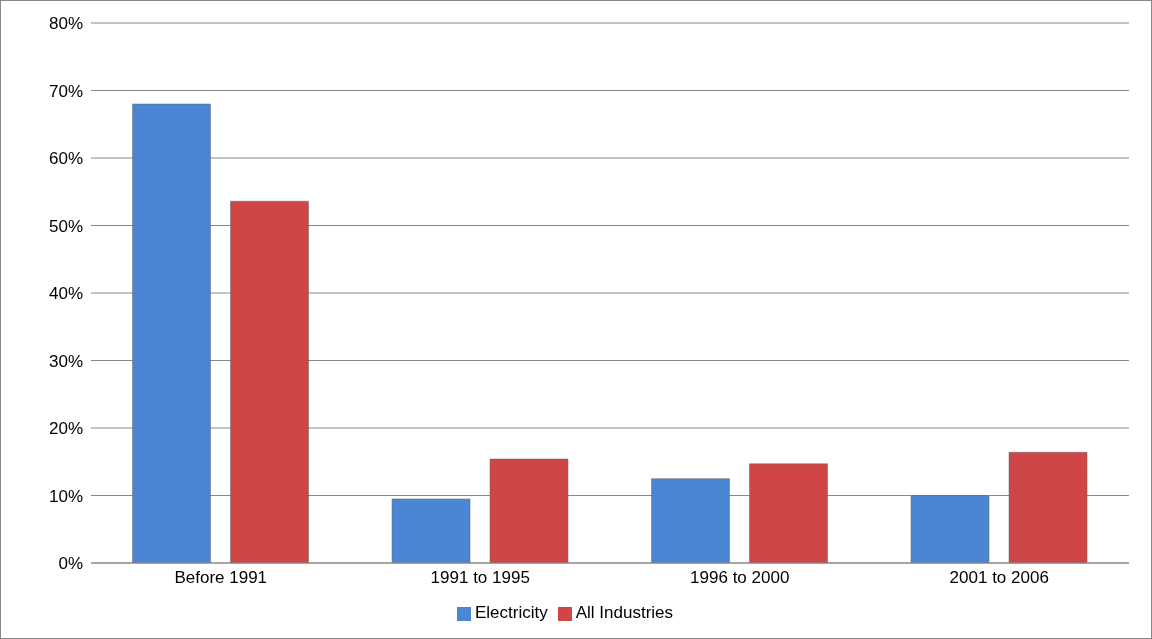  What do you see at coordinates (65, 496) in the screenshot?
I see `y-tick-label: 10%` at bounding box center [65, 496].